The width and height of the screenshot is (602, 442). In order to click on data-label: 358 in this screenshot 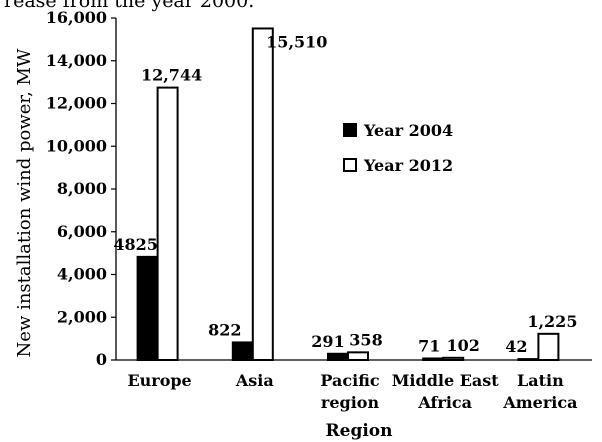, I will do `click(365, 339)`.